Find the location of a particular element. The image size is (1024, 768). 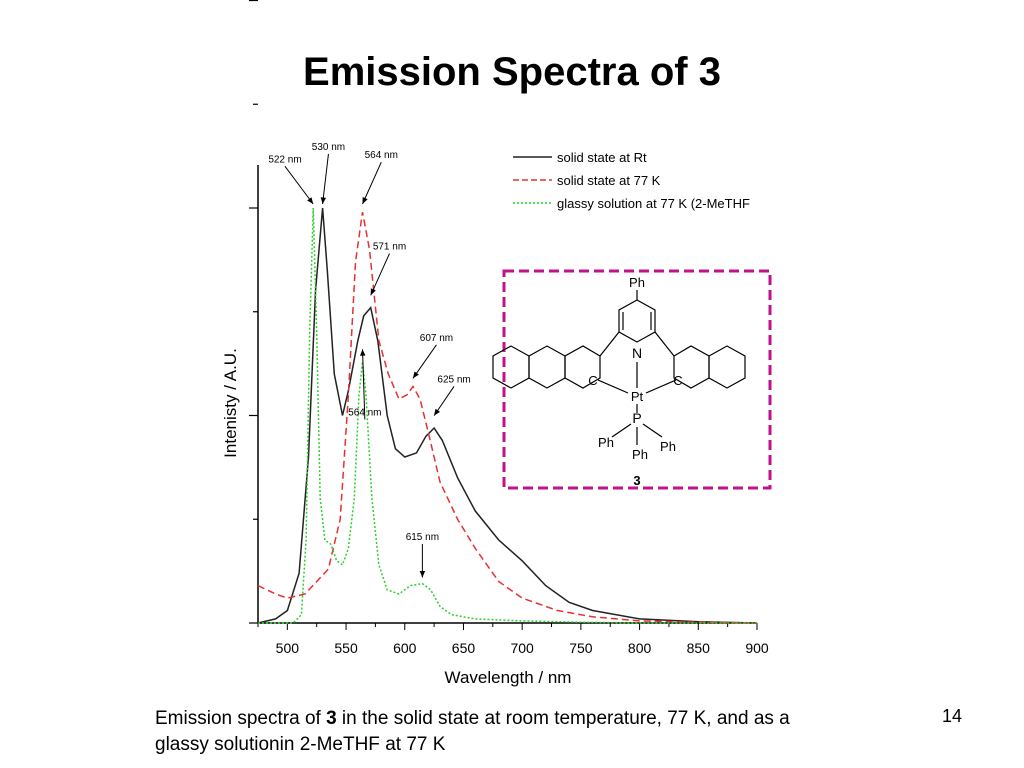

structure-bonds is located at coordinates (619, 367).